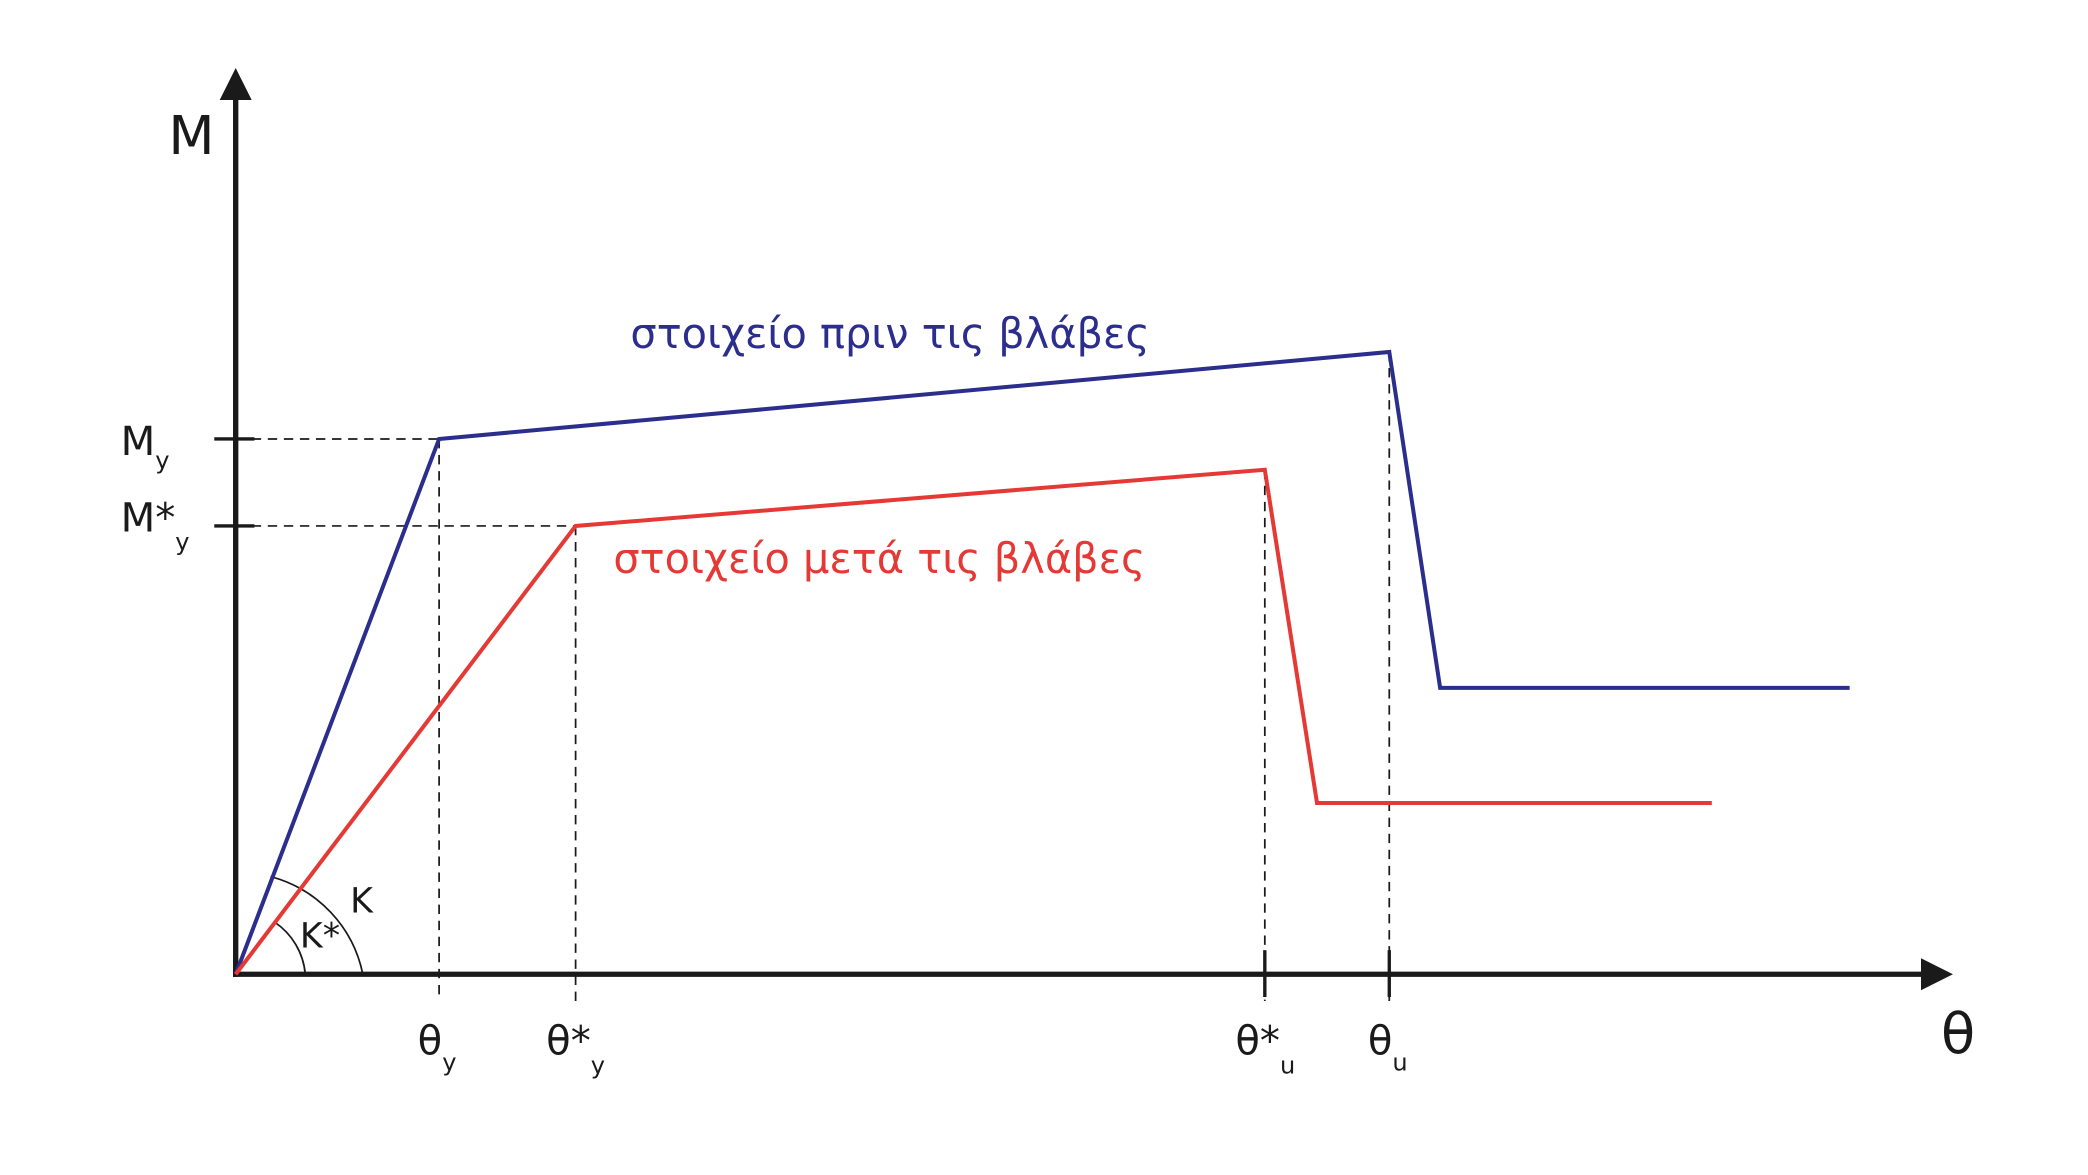 The width and height of the screenshot is (2088, 1175). What do you see at coordinates (879, 558) in the screenshot?
I see `curve-label: στοιχείο μετά τις βλάβες` at bounding box center [879, 558].